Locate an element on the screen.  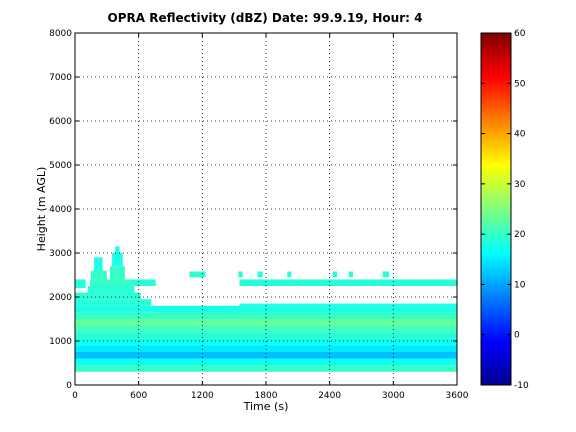
colorbar-tick-label: 10 is located at coordinates (520, 285).